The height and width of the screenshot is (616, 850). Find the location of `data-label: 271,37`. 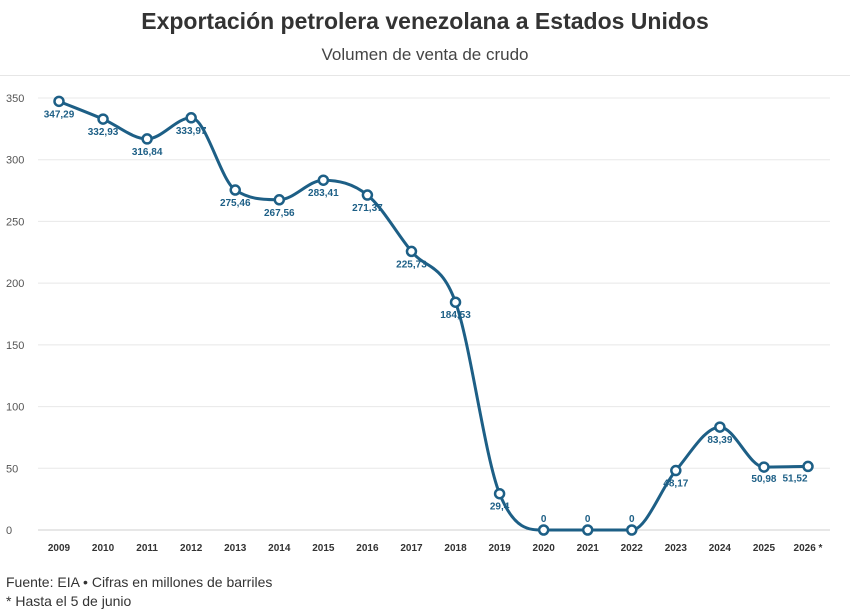

data-label: 271,37 is located at coordinates (367, 208).